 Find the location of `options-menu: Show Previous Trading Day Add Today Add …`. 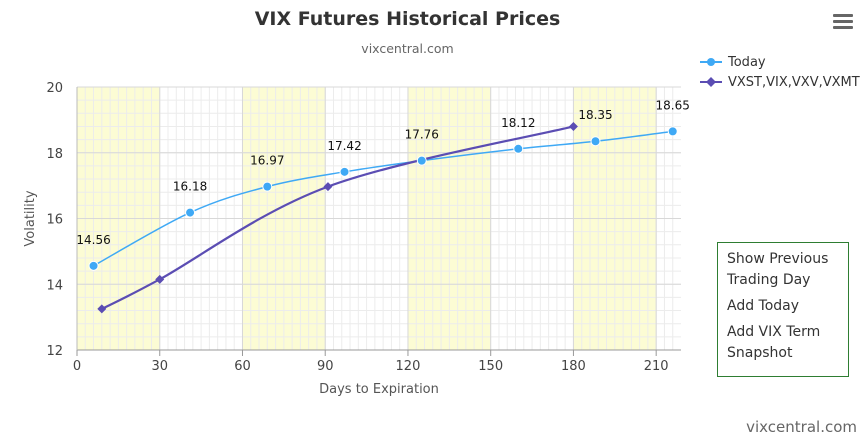

options-menu: Show Previous Trading Day Add Today Add … is located at coordinates (783, 309).